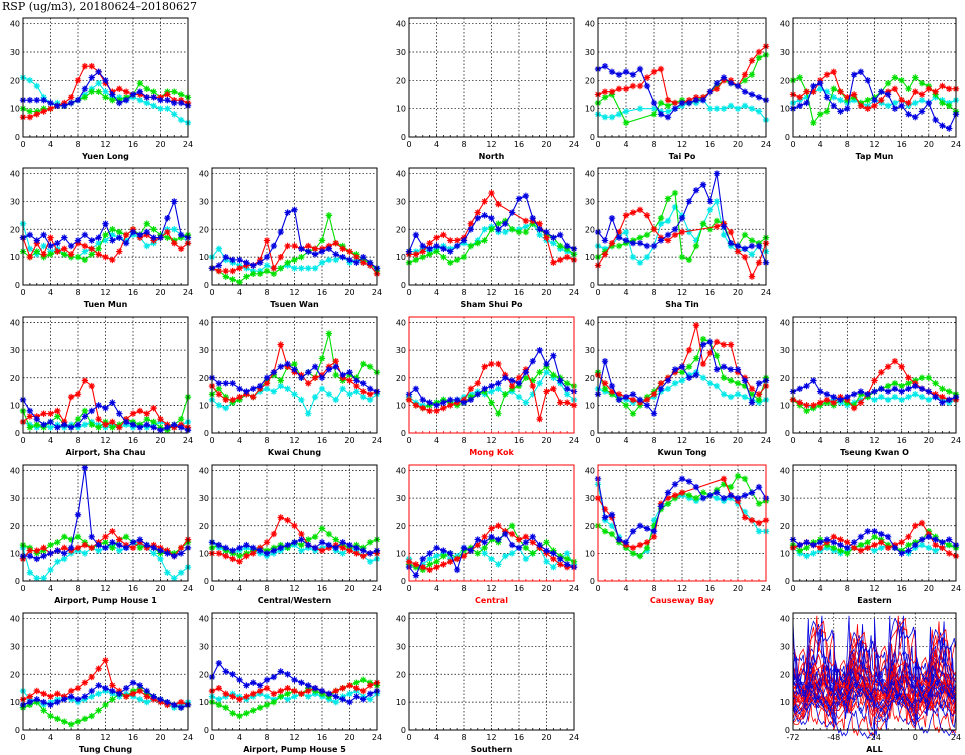  What do you see at coordinates (874, 692) in the screenshot?
I see `series-line-blue` at bounding box center [874, 692].